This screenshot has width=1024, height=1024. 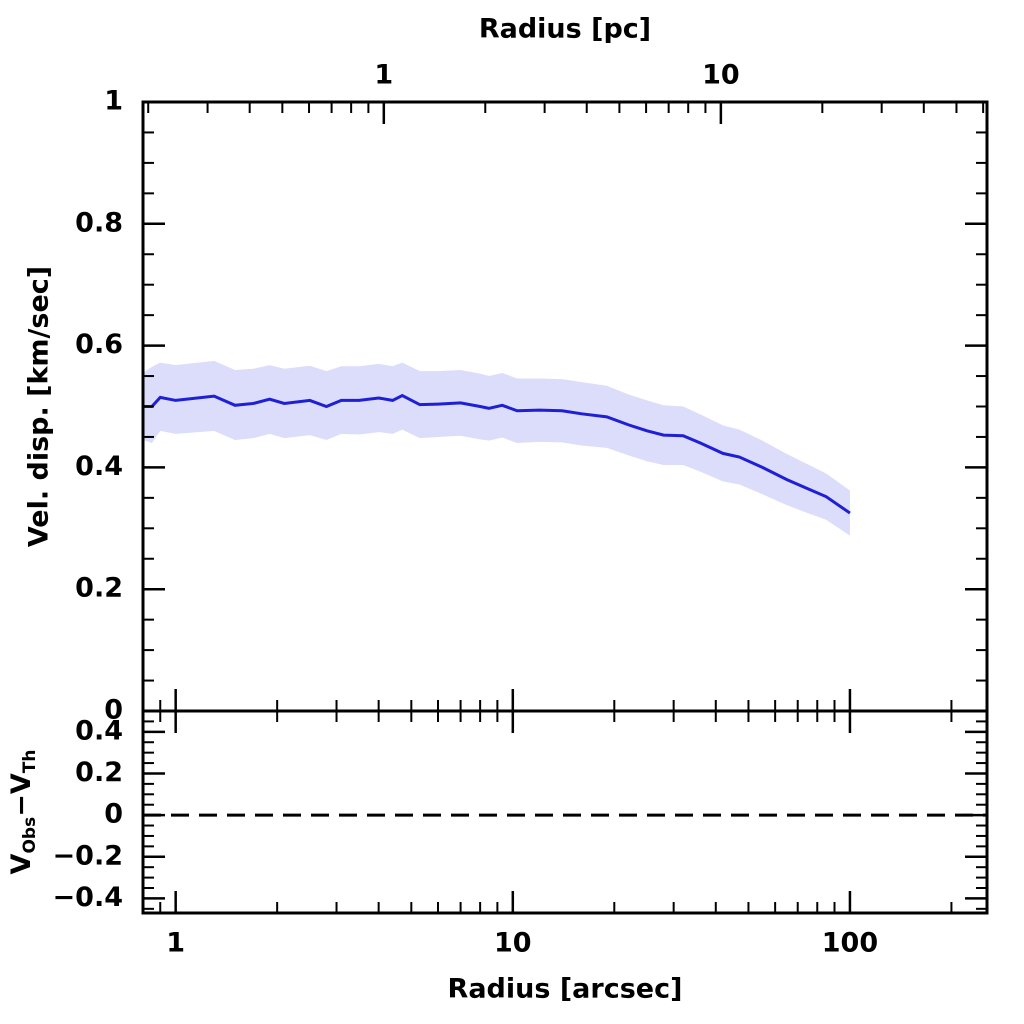 I want to click on y-tick-label: −0.4, so click(x=88, y=897).